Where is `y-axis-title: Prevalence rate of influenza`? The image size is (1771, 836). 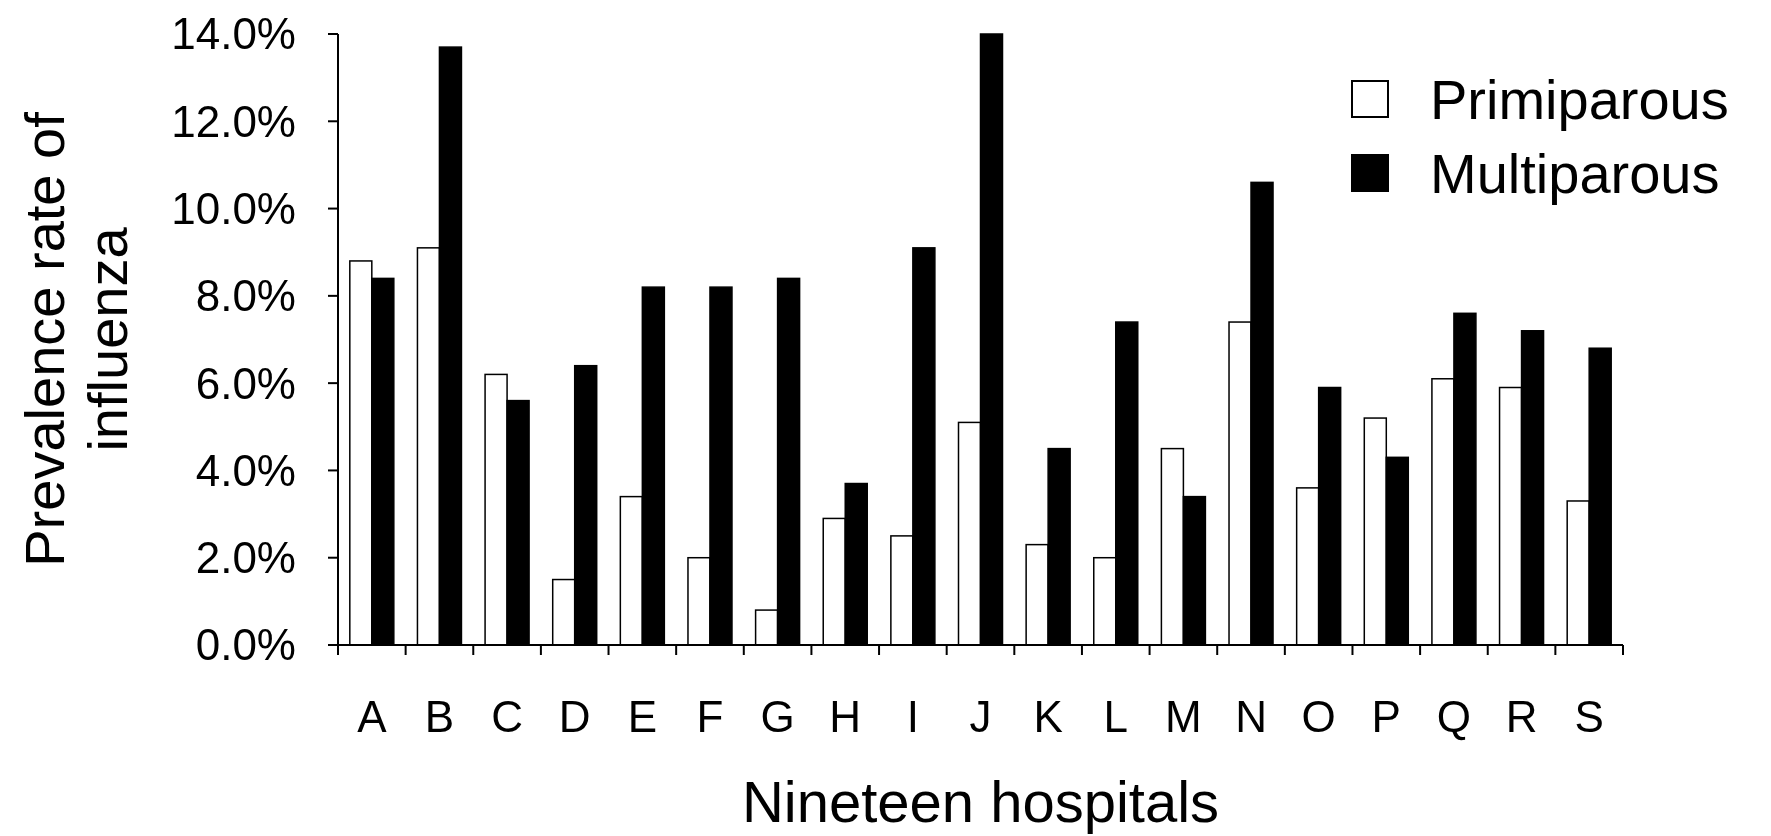
y-axis-title: Prevalence rate of influenza is located at coordinates (76, 339).